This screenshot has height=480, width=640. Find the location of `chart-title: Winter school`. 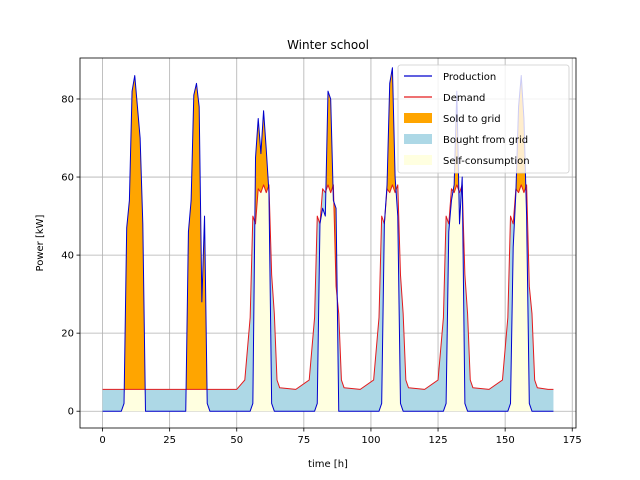

chart-title: Winter school is located at coordinates (328, 45).